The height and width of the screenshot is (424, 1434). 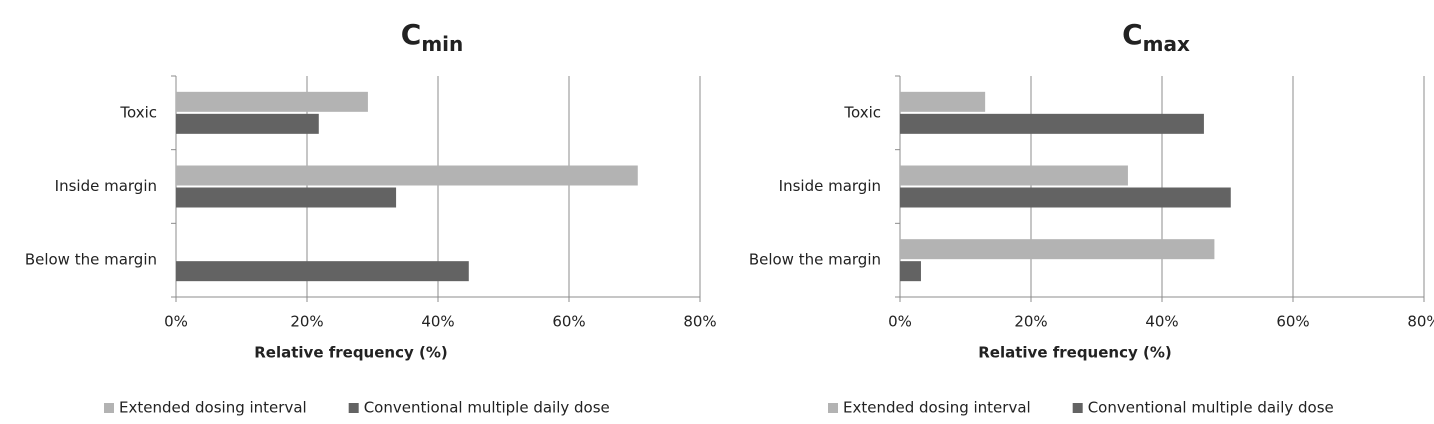 I want to click on title-subscript: min, so click(x=442, y=44).